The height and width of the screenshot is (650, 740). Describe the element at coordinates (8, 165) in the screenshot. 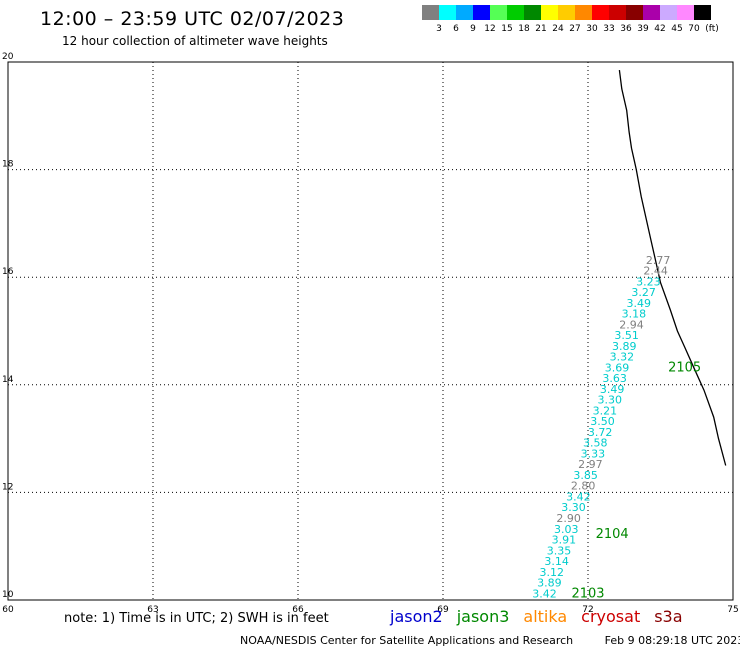

I see `lat-tick-label: 18` at that location.